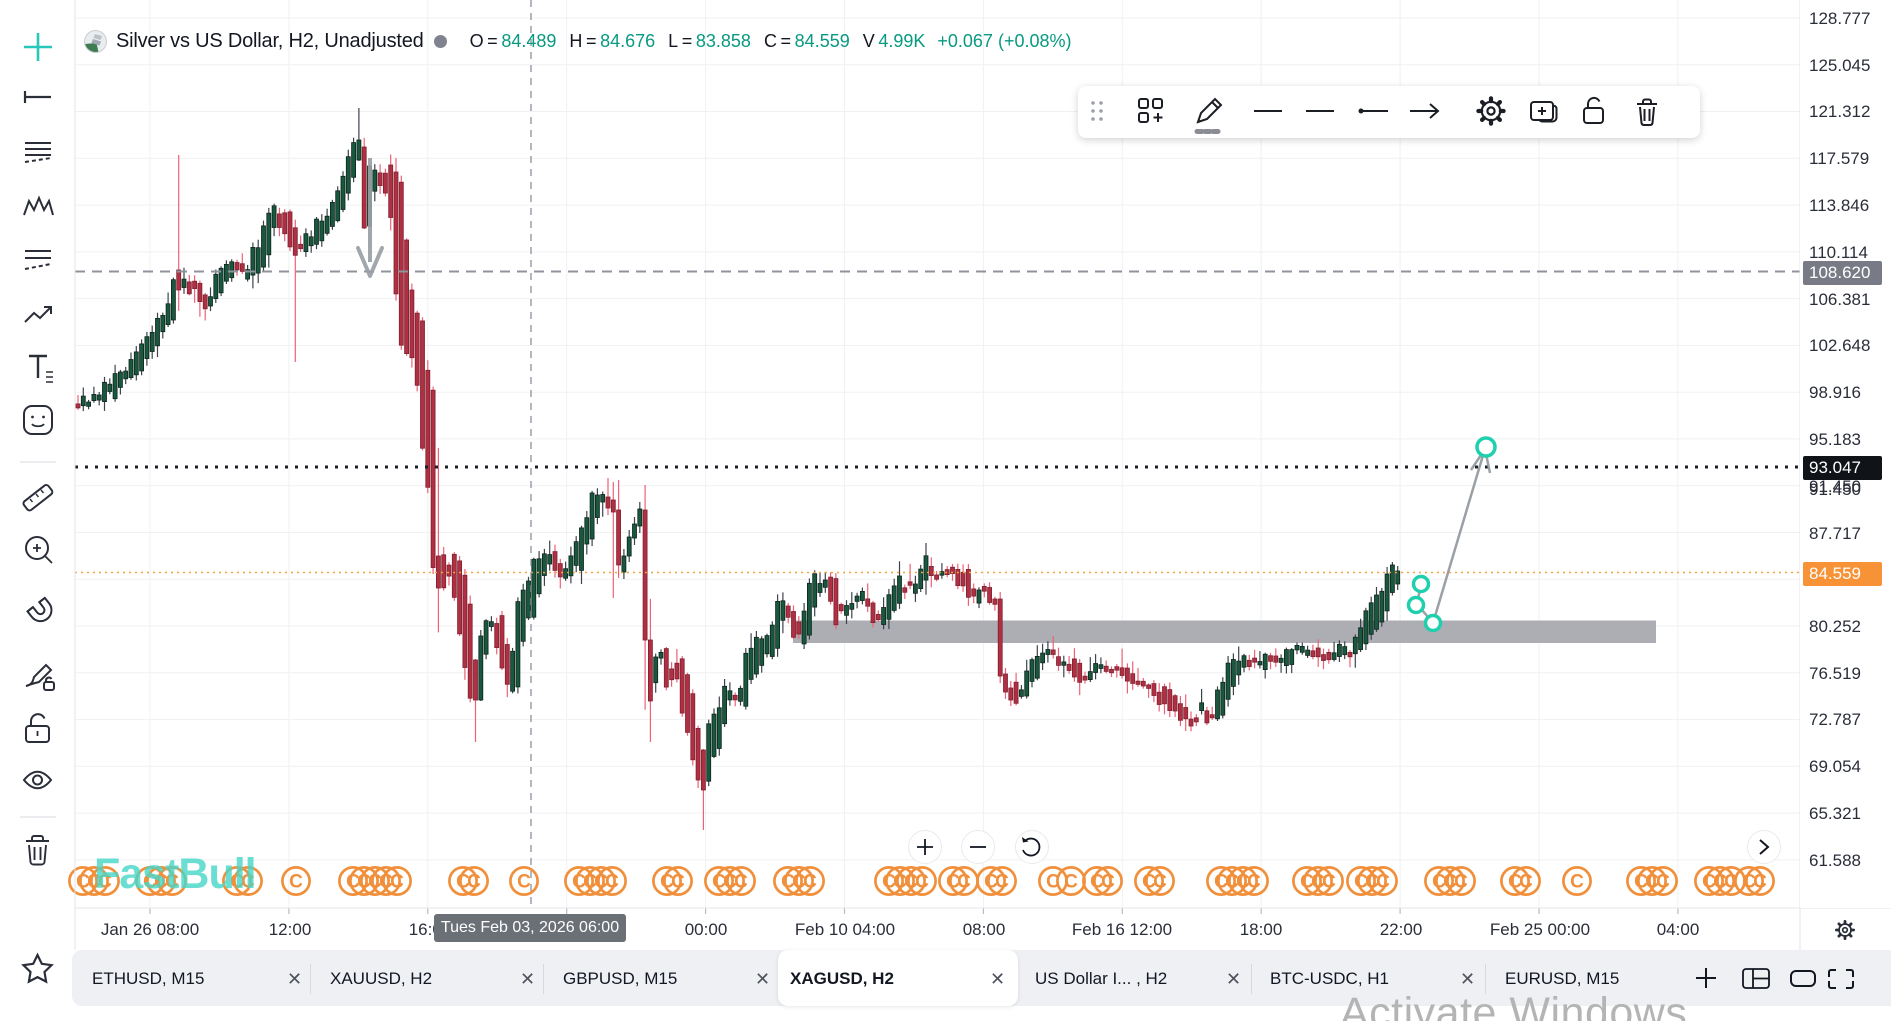 The image size is (1891, 1021). I want to click on svg-text: FastBull, so click(175, 874).